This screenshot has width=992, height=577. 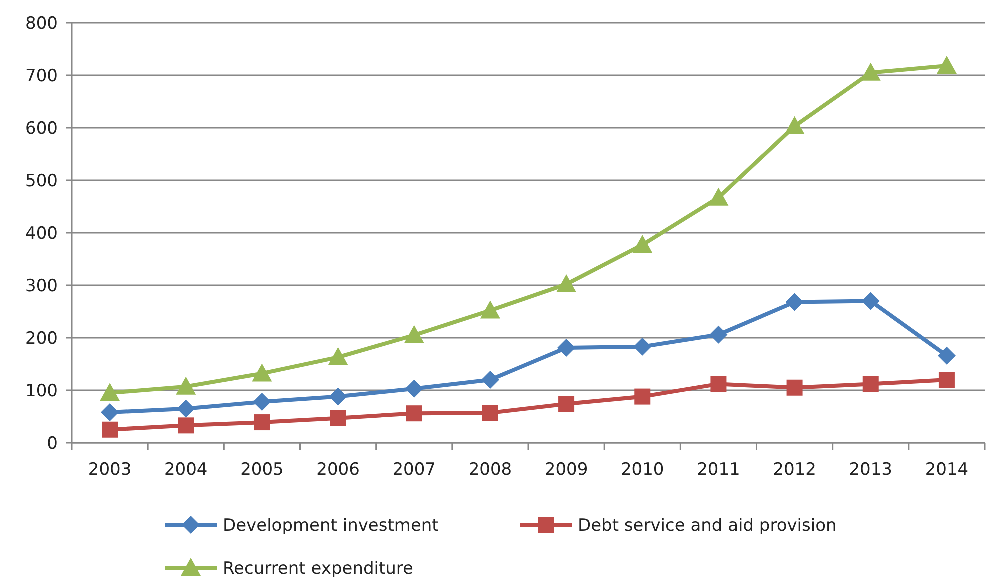 What do you see at coordinates (642, 470) in the screenshot?
I see `x-tick-label: 2010` at bounding box center [642, 470].